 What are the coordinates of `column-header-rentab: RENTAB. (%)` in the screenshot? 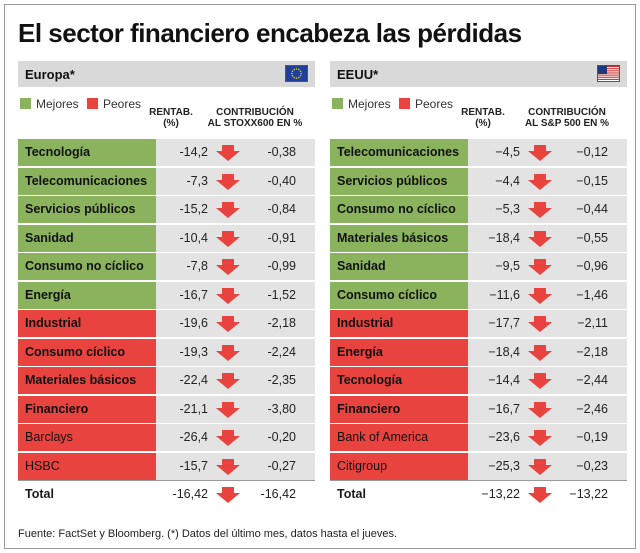 It's located at (483, 118).